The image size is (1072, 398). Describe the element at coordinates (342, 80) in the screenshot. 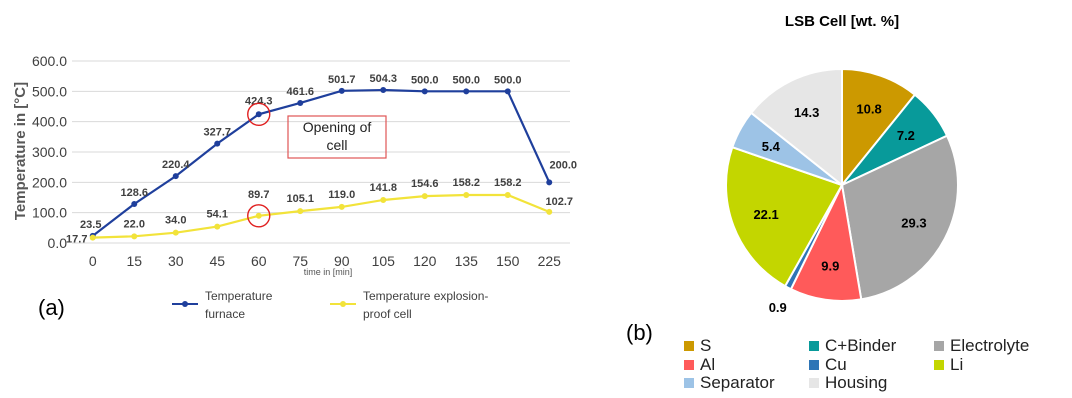

I see `data-label: 501.7` at that location.